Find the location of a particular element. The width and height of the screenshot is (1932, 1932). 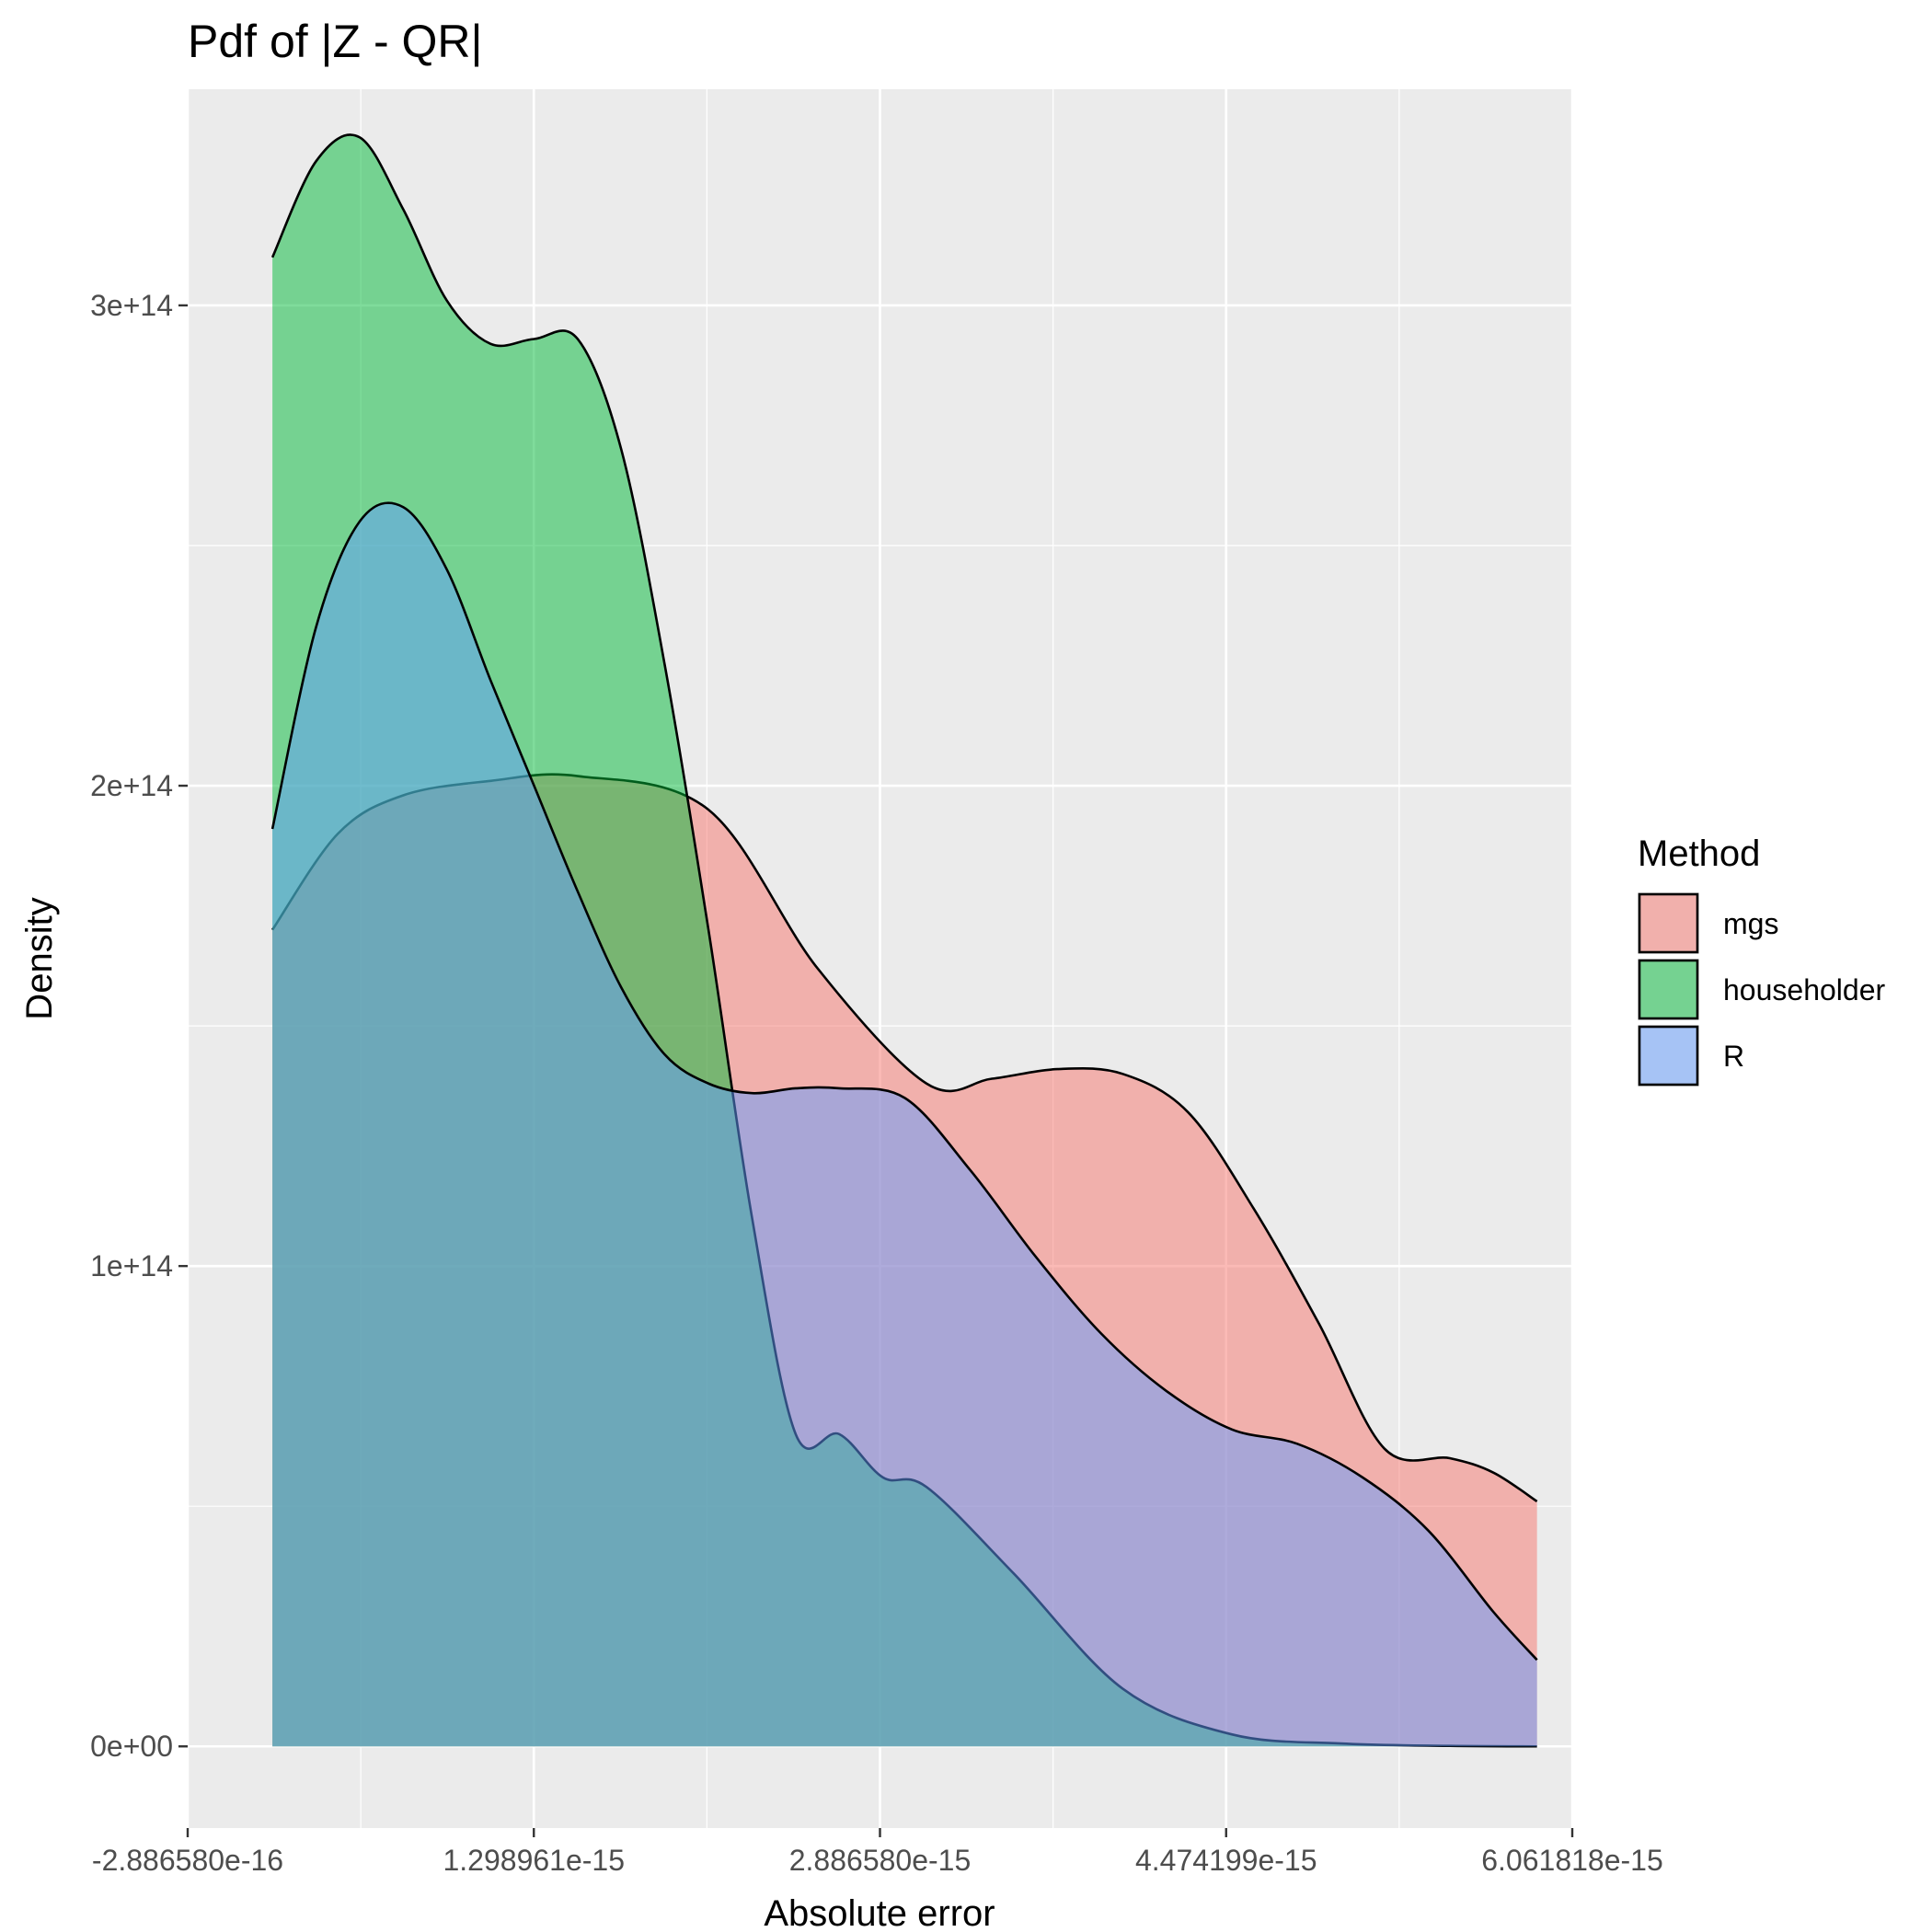

x-tick-label: 2.886580e-15 is located at coordinates (880, 1860).